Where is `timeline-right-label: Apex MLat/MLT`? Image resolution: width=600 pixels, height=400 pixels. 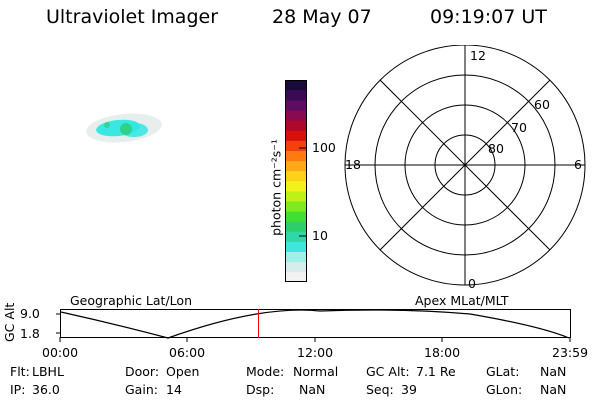 timeline-right-label: Apex MLat/MLT is located at coordinates (462, 300).